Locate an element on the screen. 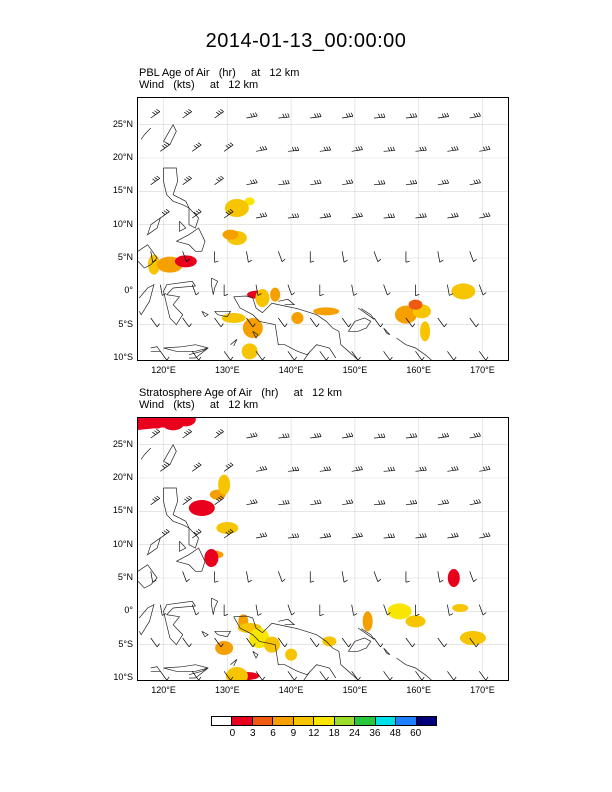 Image resolution: width=612 pixels, height=792 pixels. lon-tick-label: 120°E is located at coordinates (163, 690).